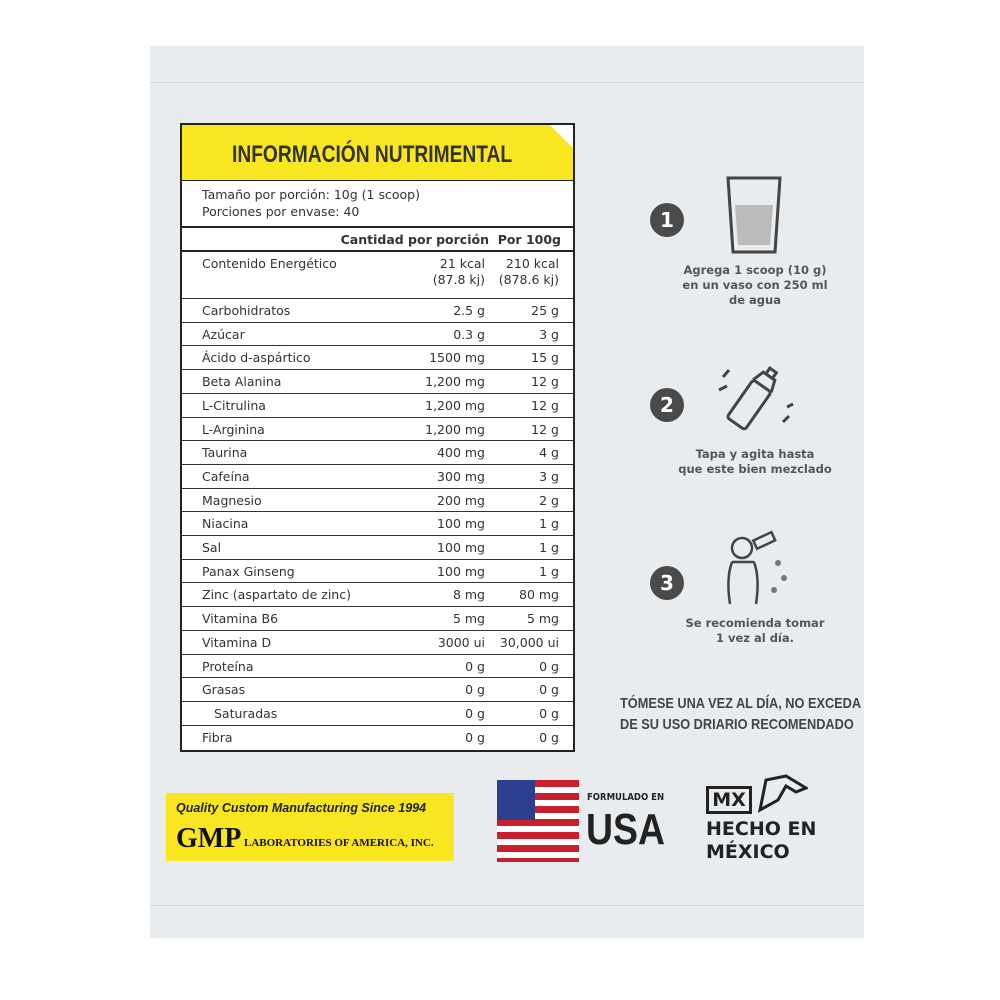 This screenshot has height=1000, width=1000. What do you see at coordinates (276, 595) in the screenshot?
I see `nutrient-name: Zinc (aspartato de zinc)` at bounding box center [276, 595].